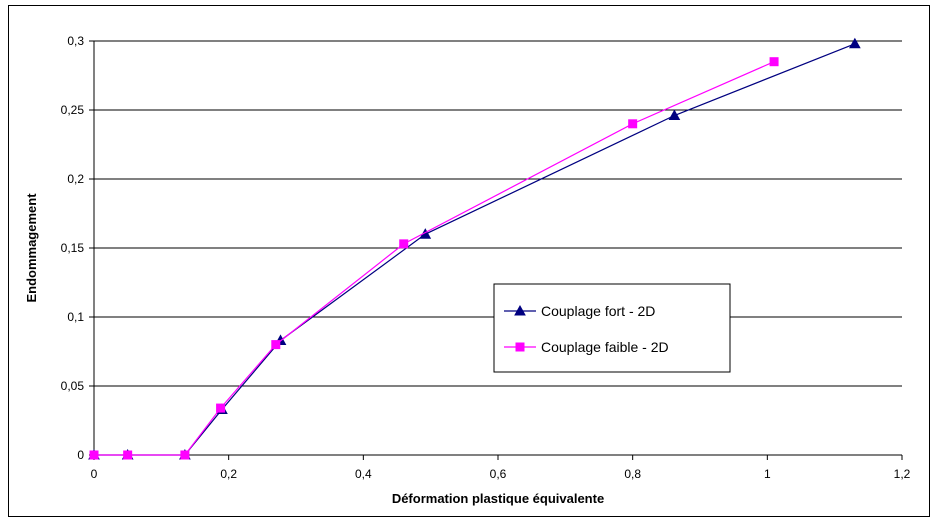 This screenshot has height=522, width=938. Describe the element at coordinates (73, 386) in the screenshot. I see `y-tick-label: 0,05` at that location.